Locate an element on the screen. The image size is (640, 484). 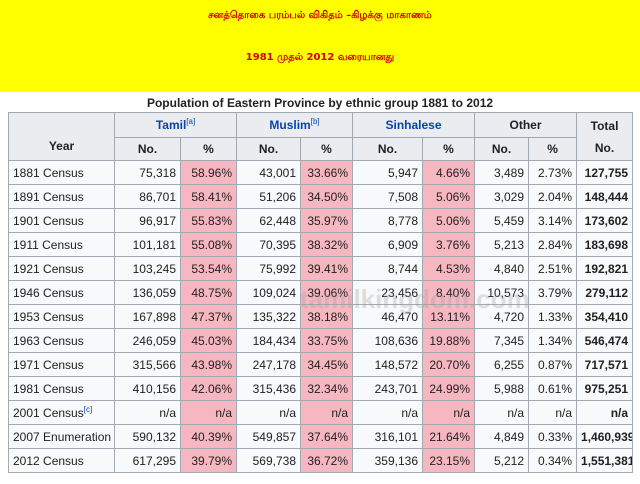
cell-year: 2012 Census is located at coordinates (61, 460).